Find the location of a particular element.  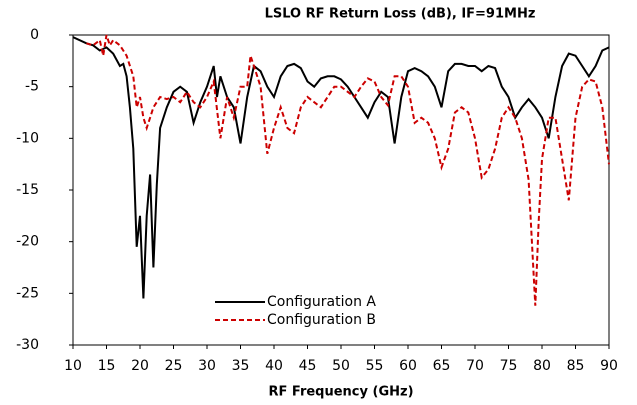

x-tick-label: 25 is located at coordinates (174, 366).